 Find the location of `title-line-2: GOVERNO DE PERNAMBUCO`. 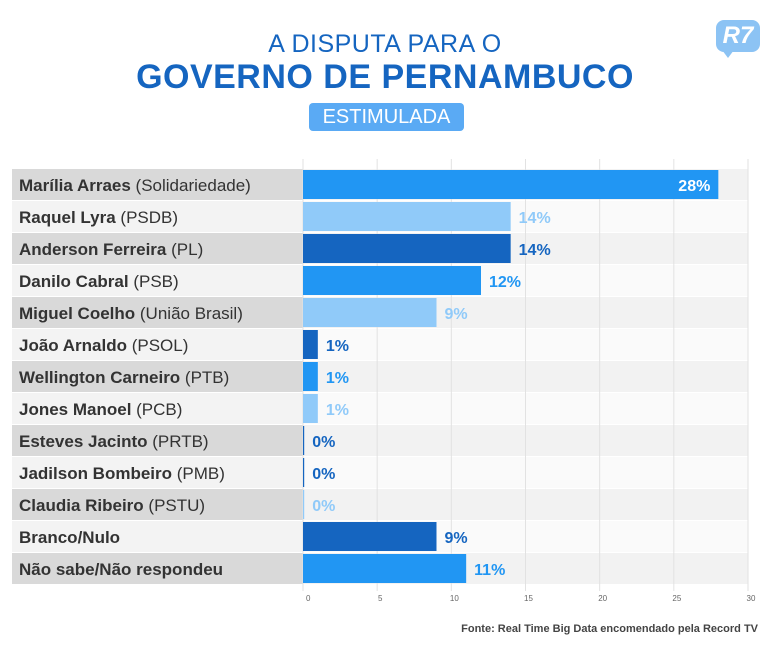

title-line-2: GOVERNO DE PERNAMBUCO is located at coordinates (385, 77).